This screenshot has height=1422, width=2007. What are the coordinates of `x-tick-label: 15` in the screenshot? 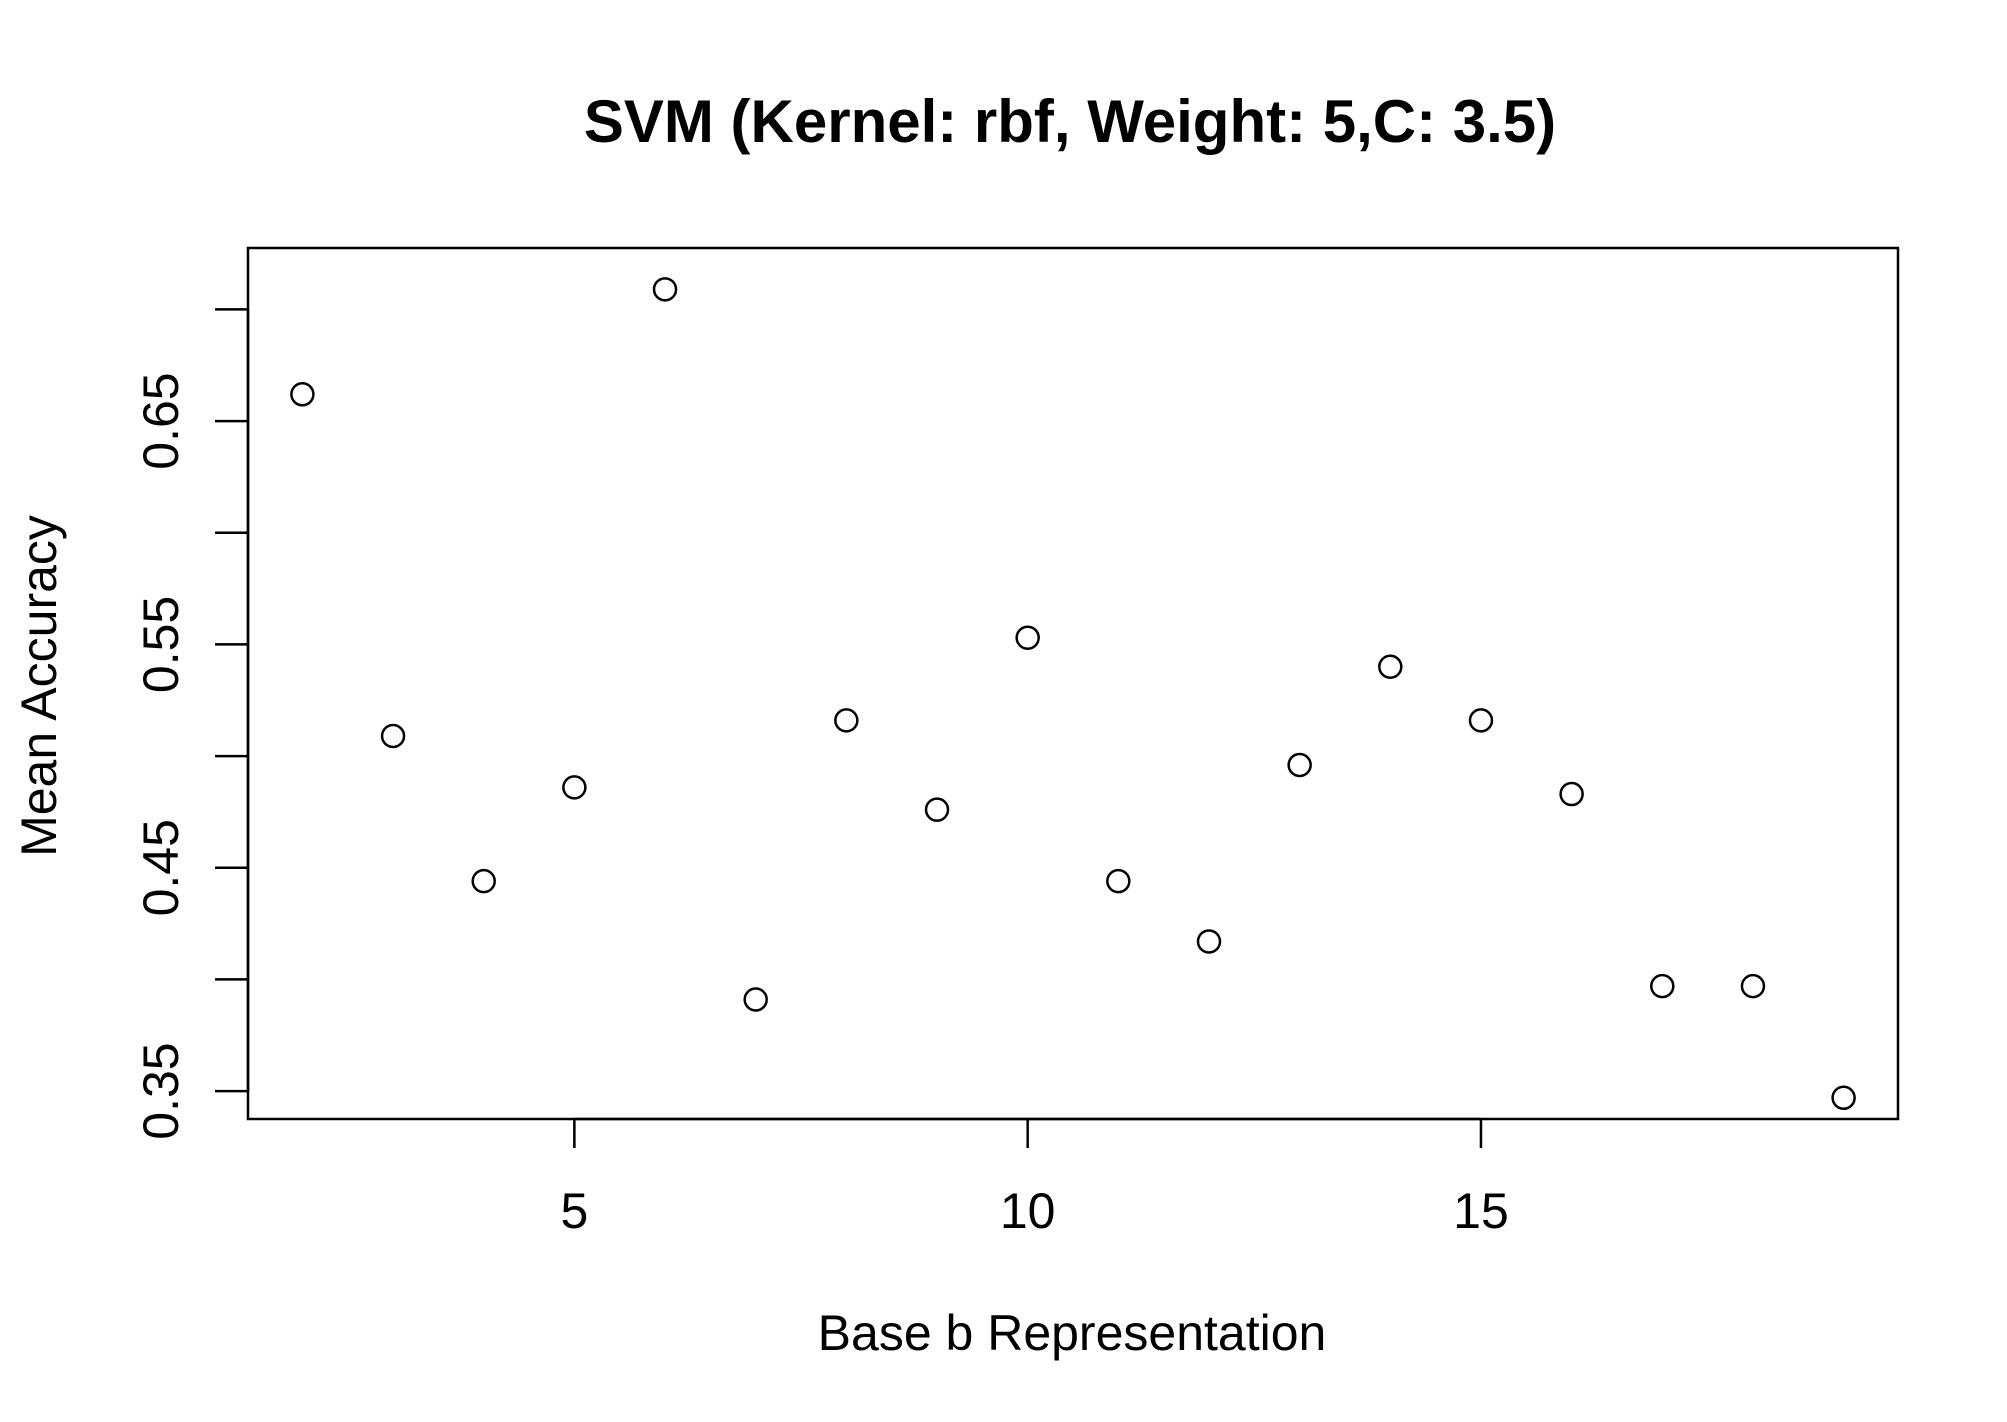 It's located at (1481, 1211).